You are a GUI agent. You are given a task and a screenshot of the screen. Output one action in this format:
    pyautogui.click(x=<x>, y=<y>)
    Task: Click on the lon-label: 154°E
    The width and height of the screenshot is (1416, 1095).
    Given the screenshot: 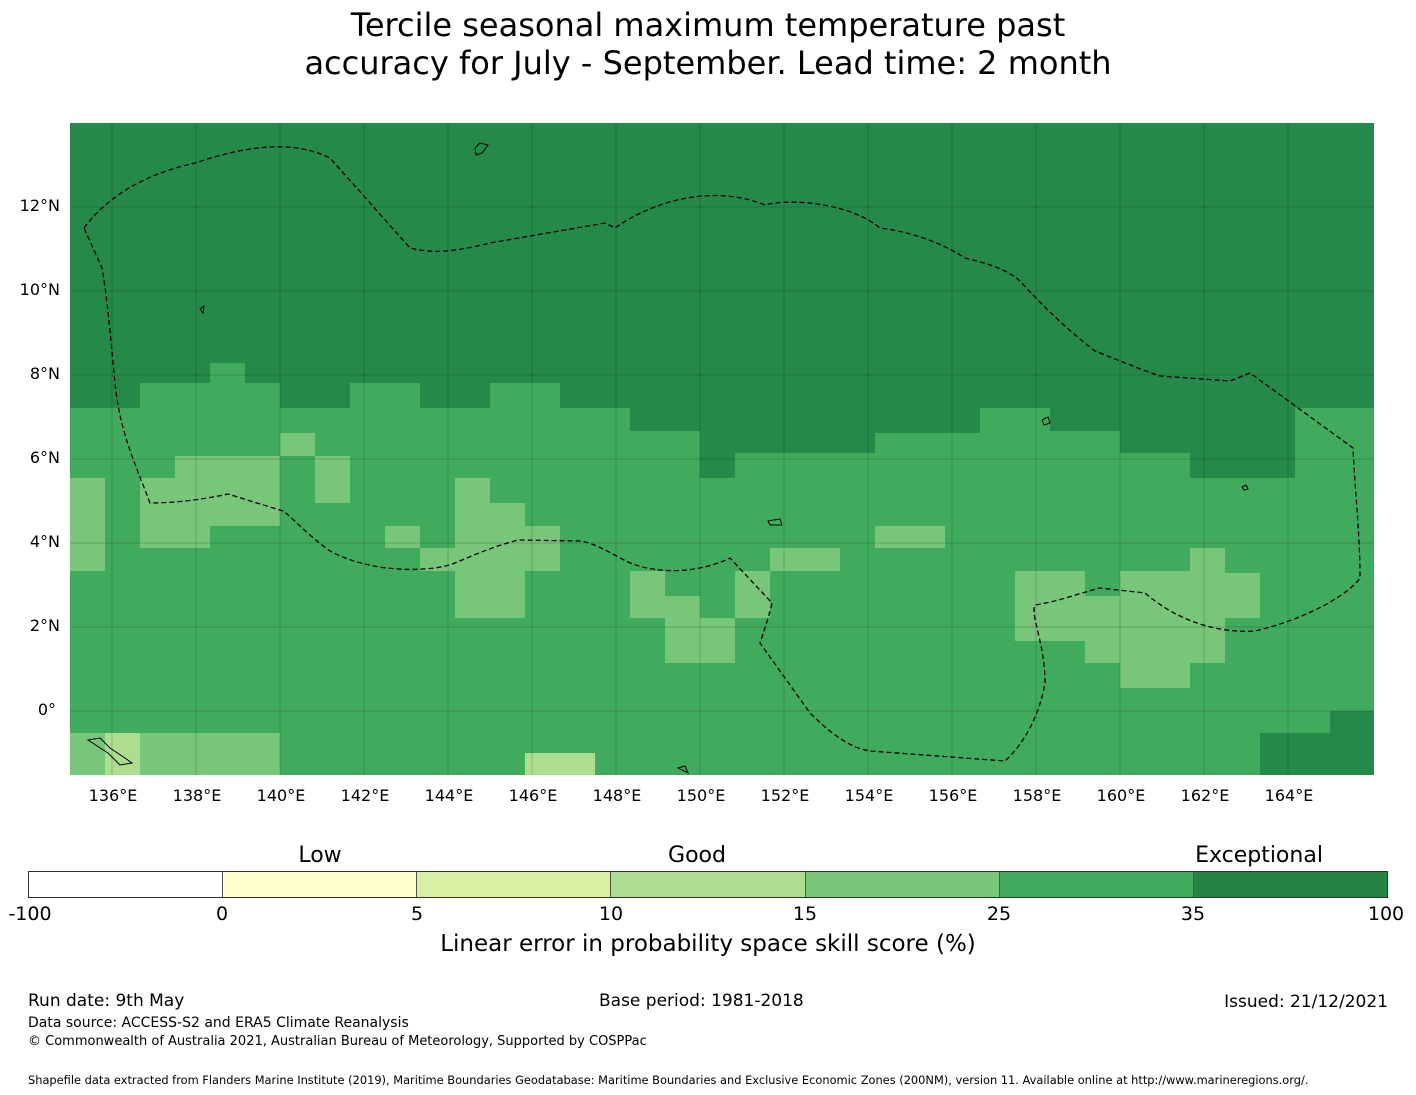 What is the action you would take?
    pyautogui.click(x=869, y=795)
    